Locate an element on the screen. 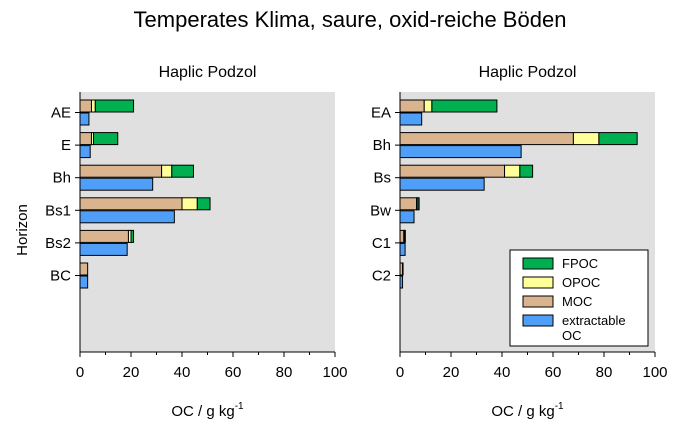 This screenshot has height=440, width=700. bar-moc-bc is located at coordinates (84, 269).